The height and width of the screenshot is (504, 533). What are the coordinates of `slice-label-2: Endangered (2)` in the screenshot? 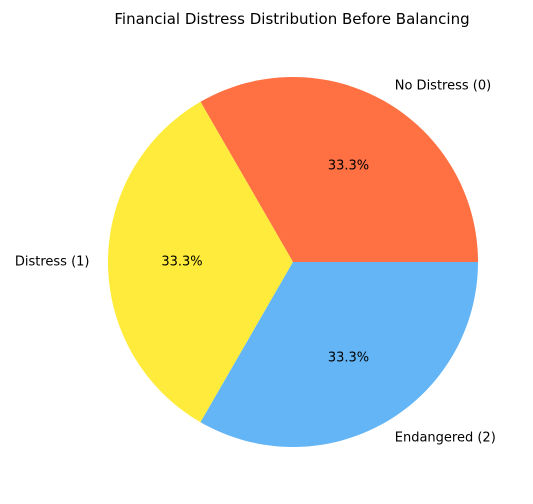 It's located at (445, 438).